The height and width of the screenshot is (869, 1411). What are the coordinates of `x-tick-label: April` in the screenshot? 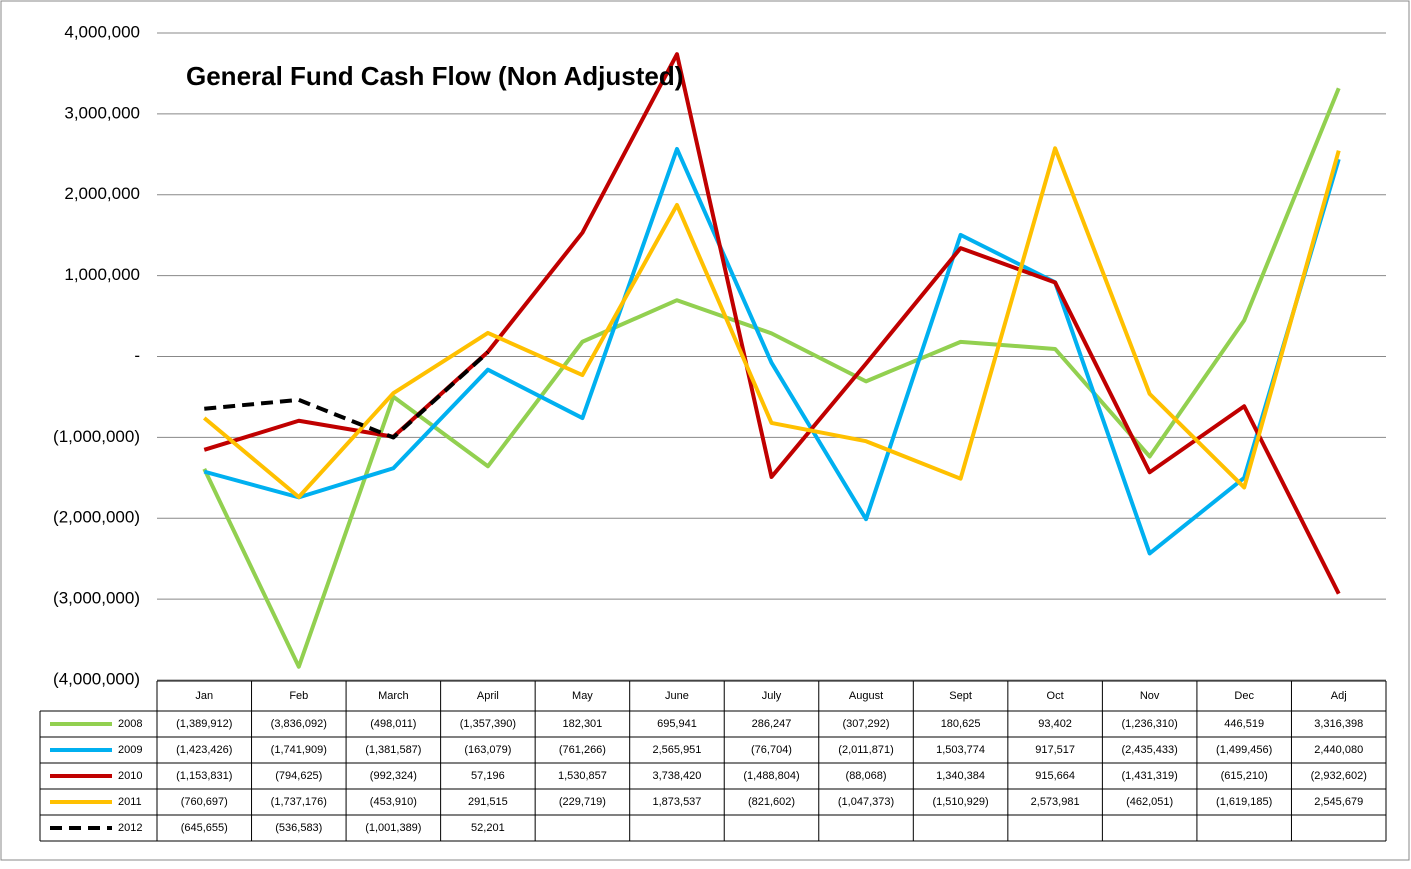 It's located at (488, 696).